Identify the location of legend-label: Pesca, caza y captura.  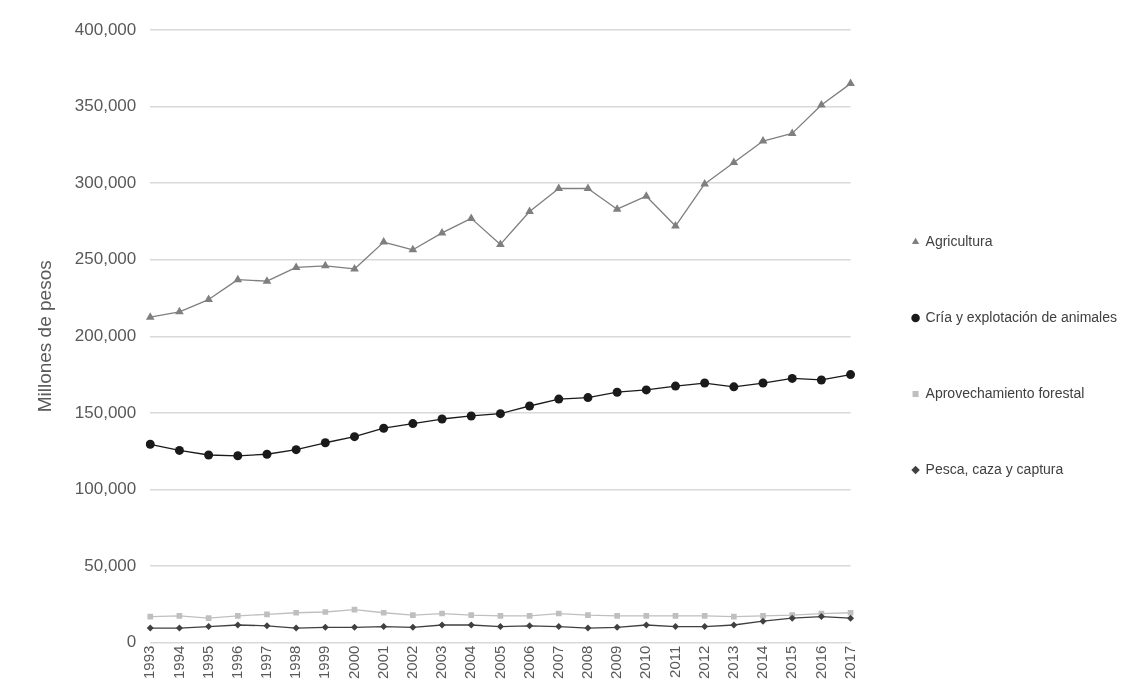
(994, 468).